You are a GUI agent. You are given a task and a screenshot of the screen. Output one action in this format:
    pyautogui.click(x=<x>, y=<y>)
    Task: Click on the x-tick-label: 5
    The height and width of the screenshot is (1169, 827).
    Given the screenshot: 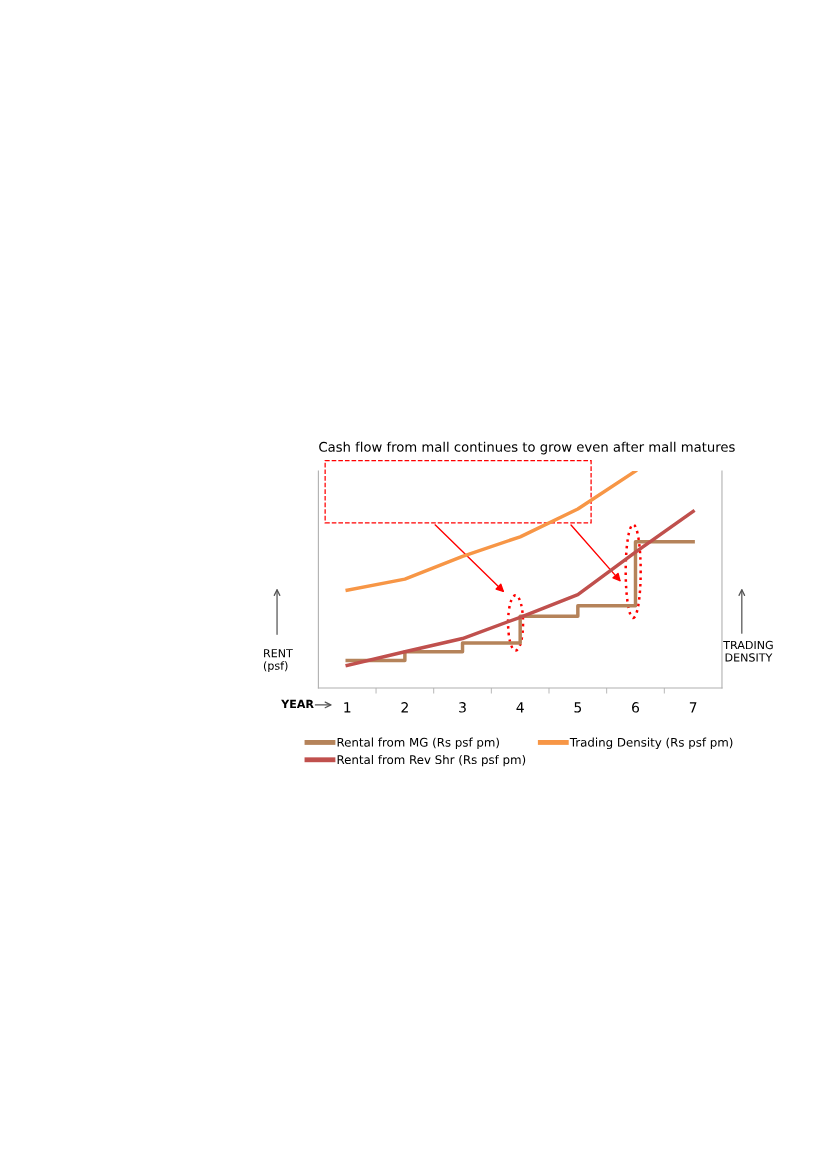 What is the action you would take?
    pyautogui.click(x=578, y=707)
    